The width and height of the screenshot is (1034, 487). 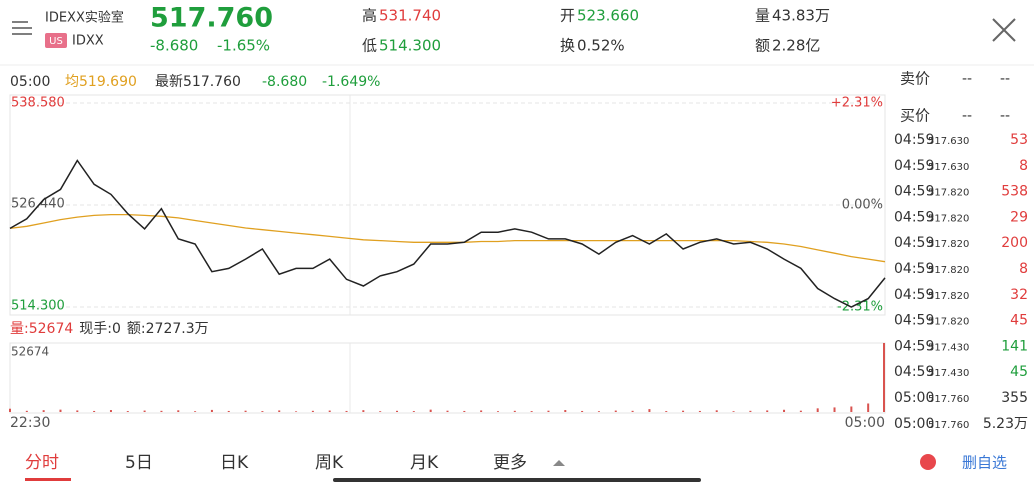 I want to click on y2-tick-label: 0.00%, so click(x=862, y=205).